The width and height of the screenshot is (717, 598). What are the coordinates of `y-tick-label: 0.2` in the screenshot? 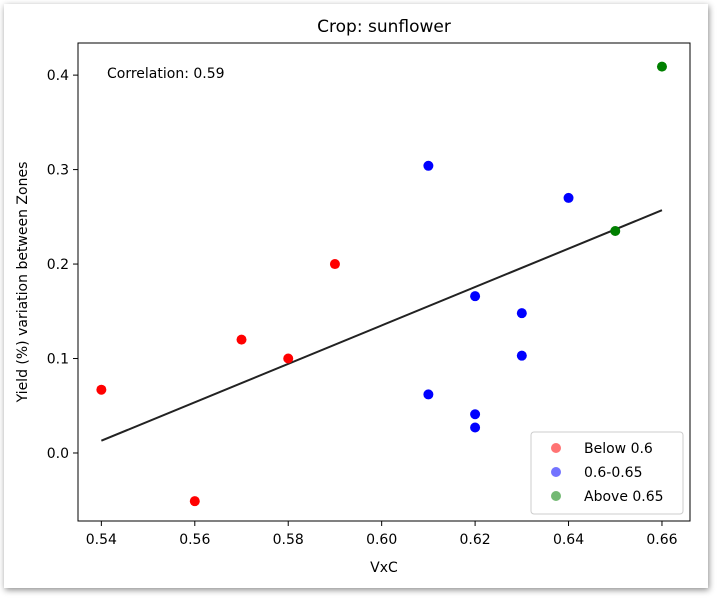 It's located at (58, 265).